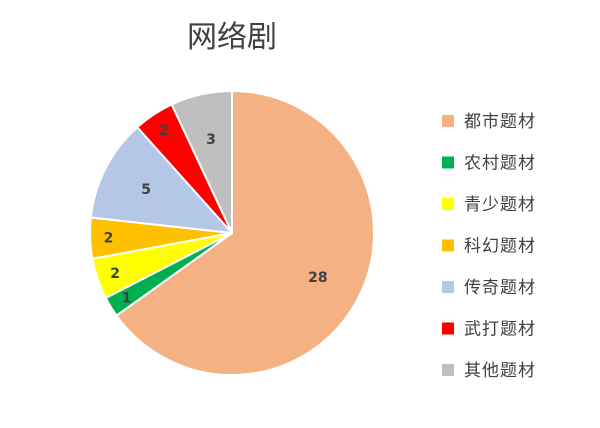  What do you see at coordinates (317, 278) in the screenshot?
I see `slice-data-label-1: 28` at bounding box center [317, 278].